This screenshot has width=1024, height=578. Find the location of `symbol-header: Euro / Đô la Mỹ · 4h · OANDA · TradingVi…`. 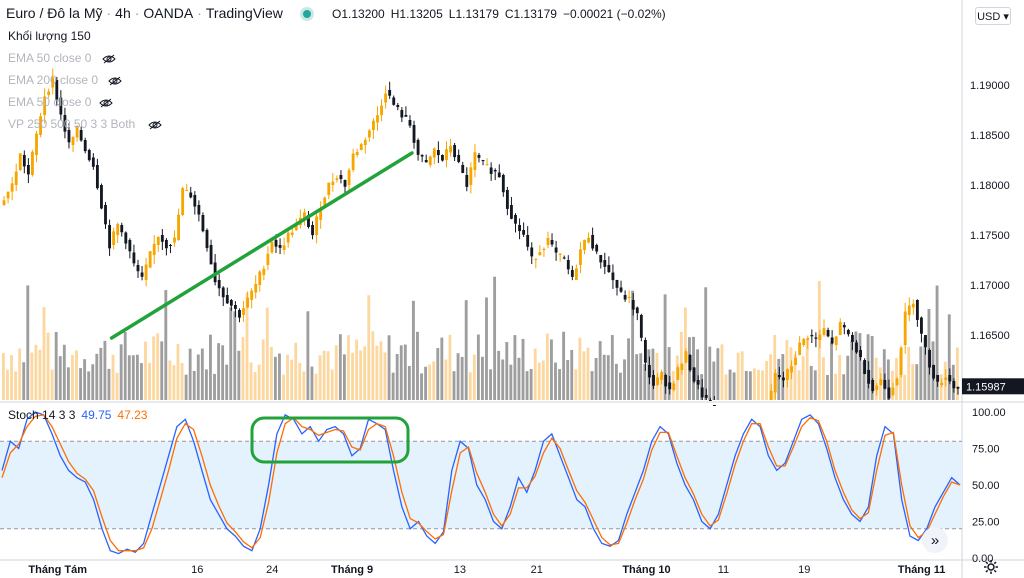

symbol-header: Euro / Đô la Mỹ · 4h · OANDA · TradingVi… is located at coordinates (144, 13).